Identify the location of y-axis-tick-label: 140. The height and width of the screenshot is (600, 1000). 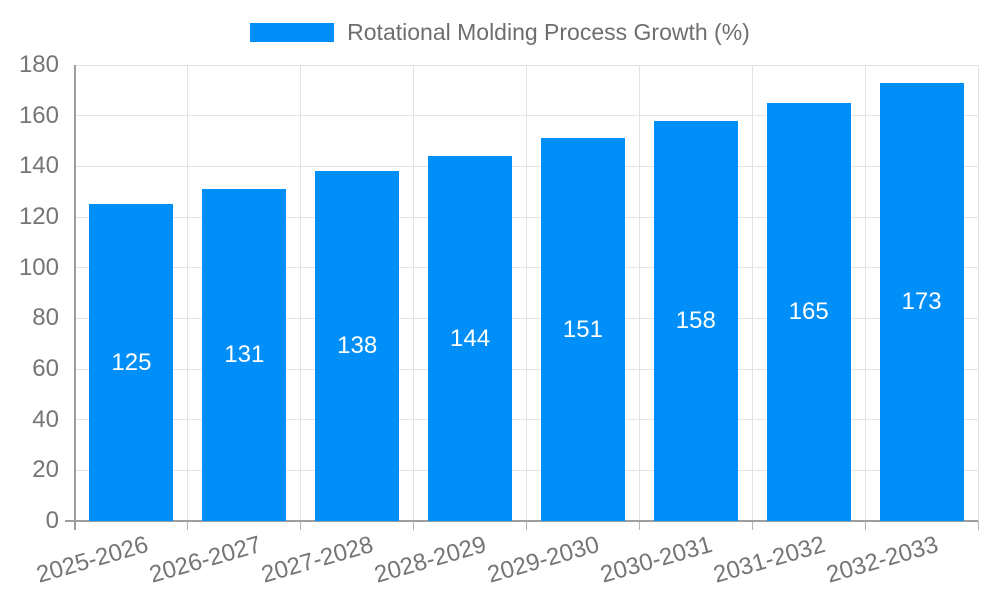
(38, 166).